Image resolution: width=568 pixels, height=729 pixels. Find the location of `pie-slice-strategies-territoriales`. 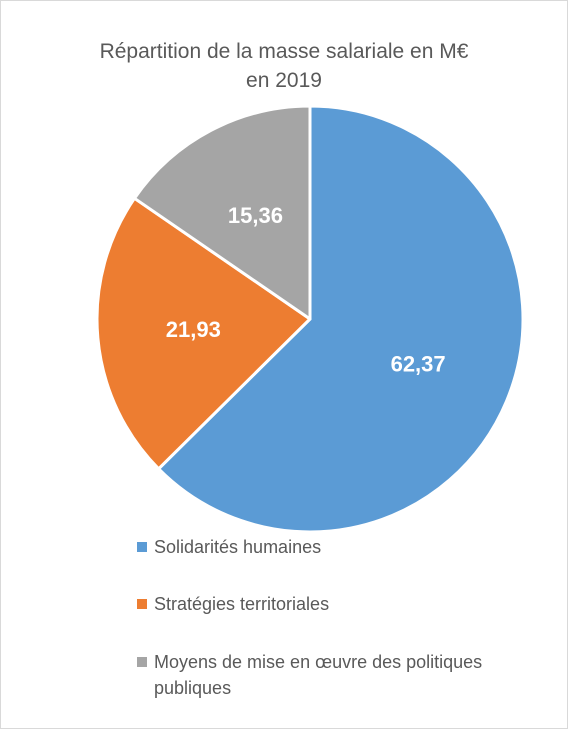

pie-slice-strategies-territoriales is located at coordinates (203, 333).